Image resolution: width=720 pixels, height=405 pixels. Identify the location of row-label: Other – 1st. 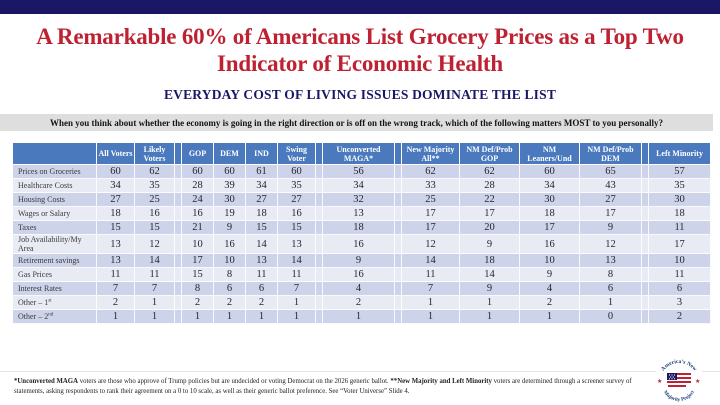
(54, 303).